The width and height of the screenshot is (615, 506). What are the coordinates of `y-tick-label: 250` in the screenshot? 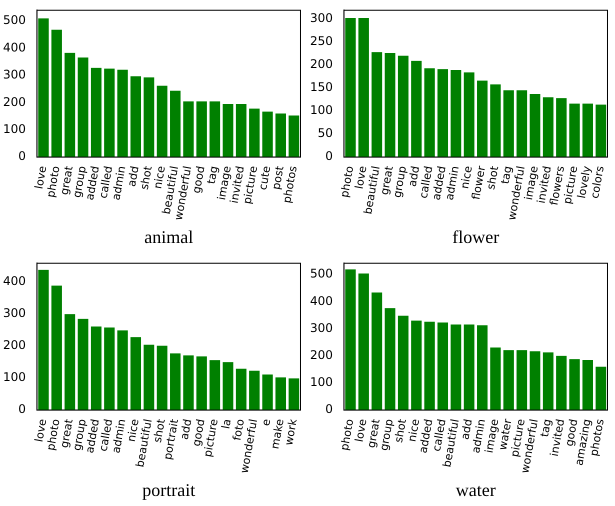 It's located at (321, 41).